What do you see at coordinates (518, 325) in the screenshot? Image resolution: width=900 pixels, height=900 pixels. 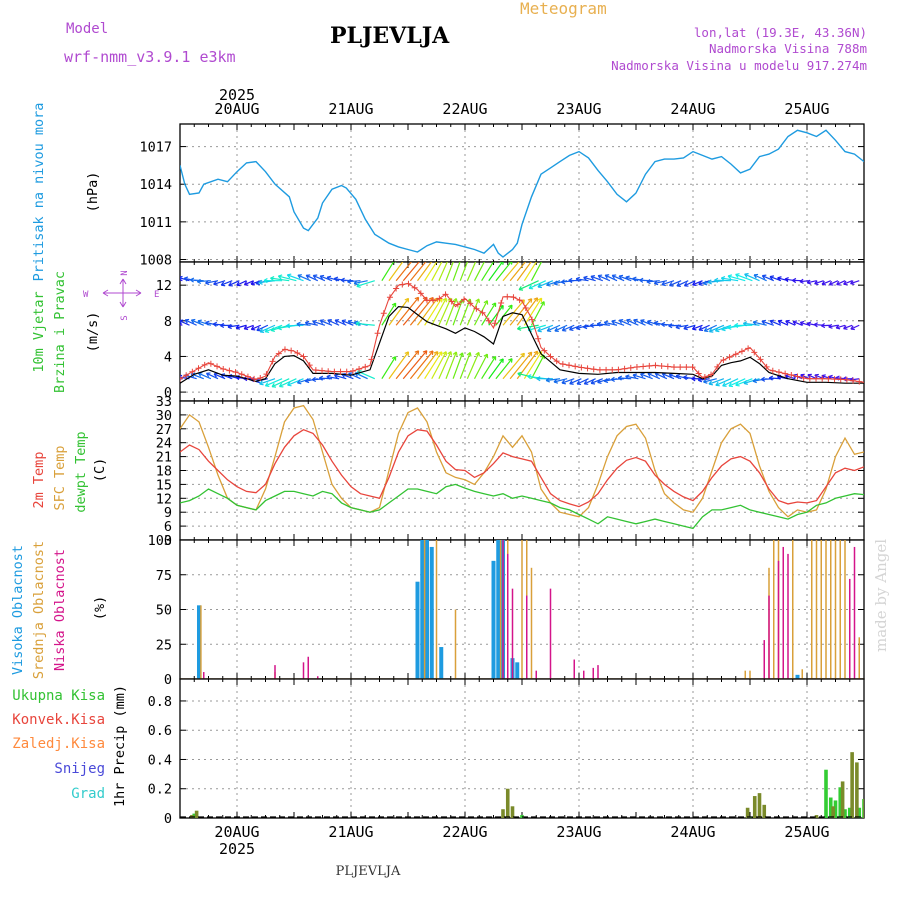 I see `wind-plot` at bounding box center [518, 325].